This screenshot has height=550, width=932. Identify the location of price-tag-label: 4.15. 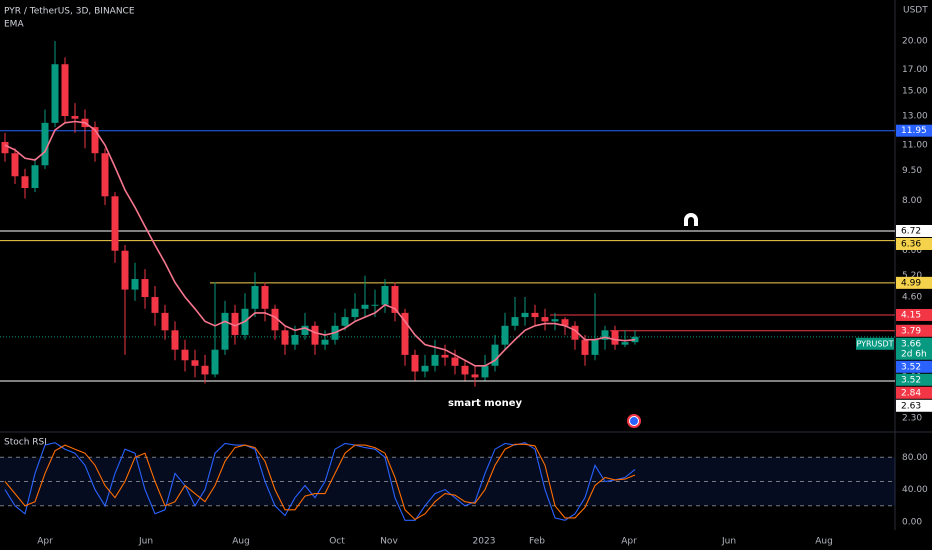
(911, 315).